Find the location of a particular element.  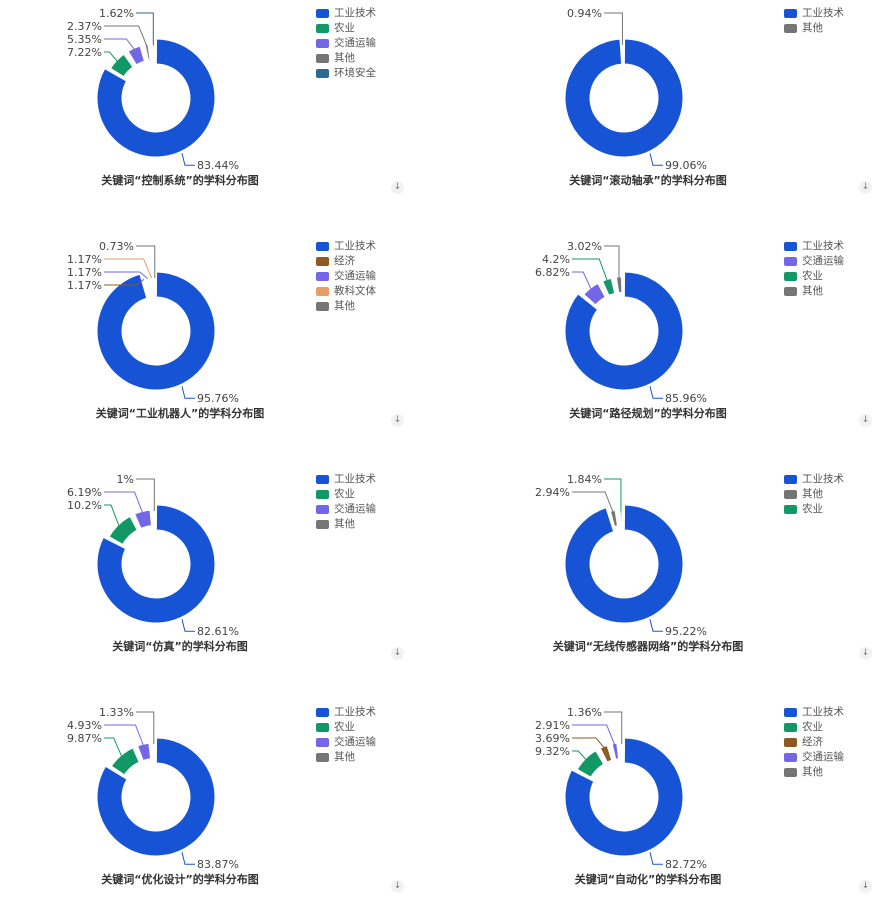

slice-label: 99.06% is located at coordinates (686, 165).